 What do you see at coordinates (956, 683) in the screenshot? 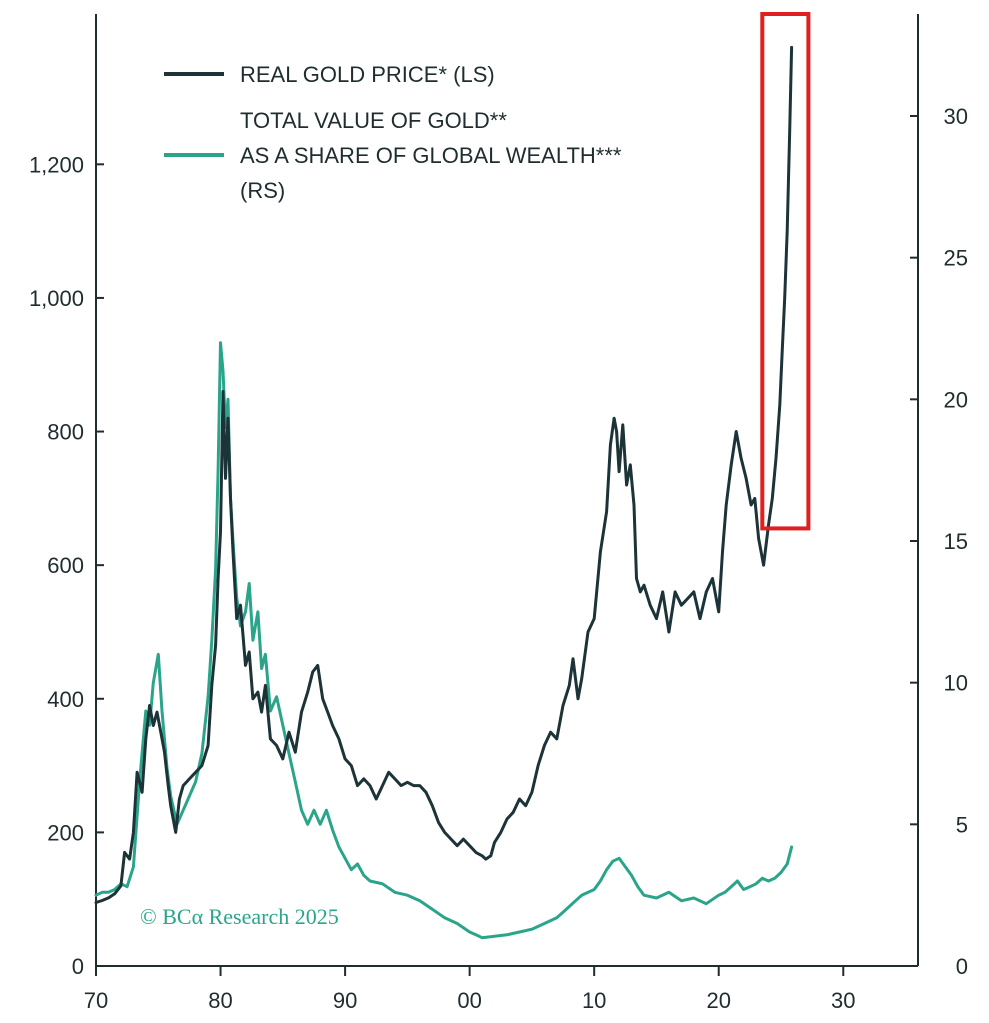
I see `right-tick-label: 10` at bounding box center [956, 683].